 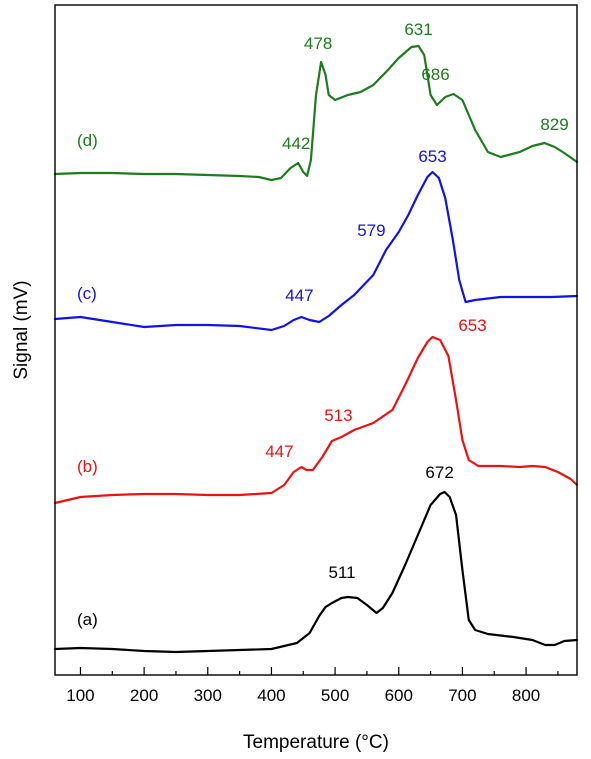 I want to click on x-tick-label-700: 700, so click(x=462, y=695).